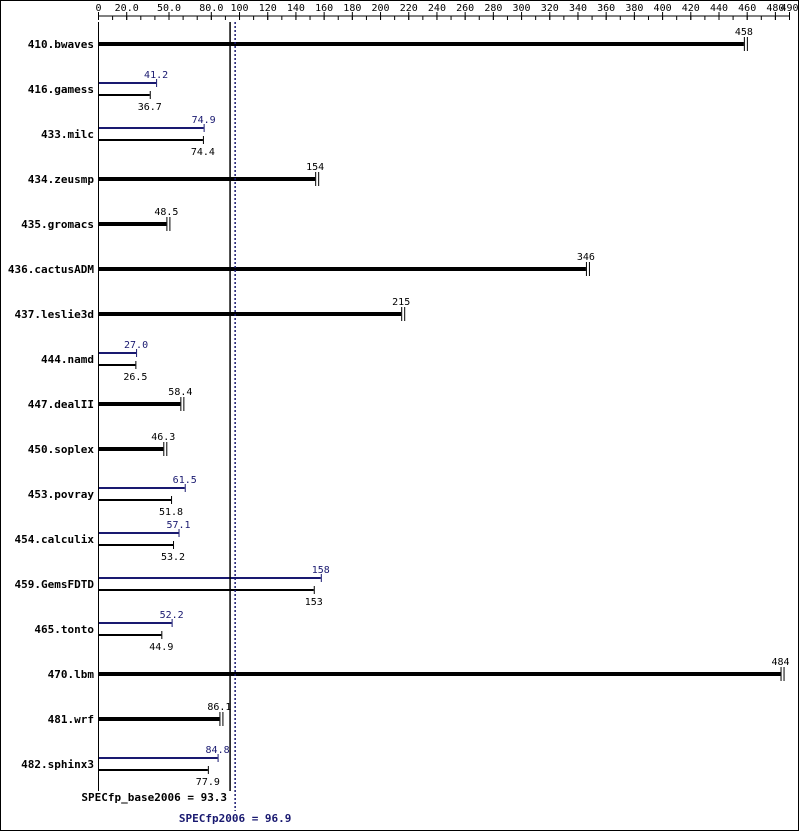 The image size is (799, 834). I want to click on benchmark-label: 454.calculix, so click(55, 539).